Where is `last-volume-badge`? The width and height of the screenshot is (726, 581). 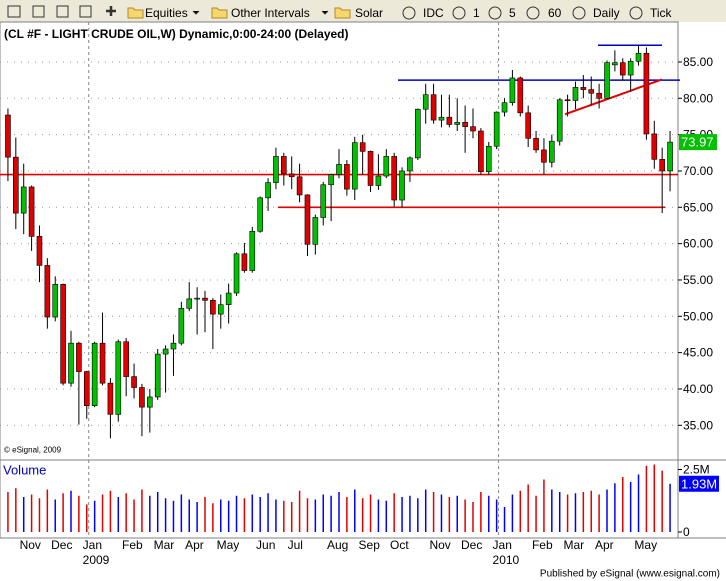 last-volume-badge is located at coordinates (699, 483).